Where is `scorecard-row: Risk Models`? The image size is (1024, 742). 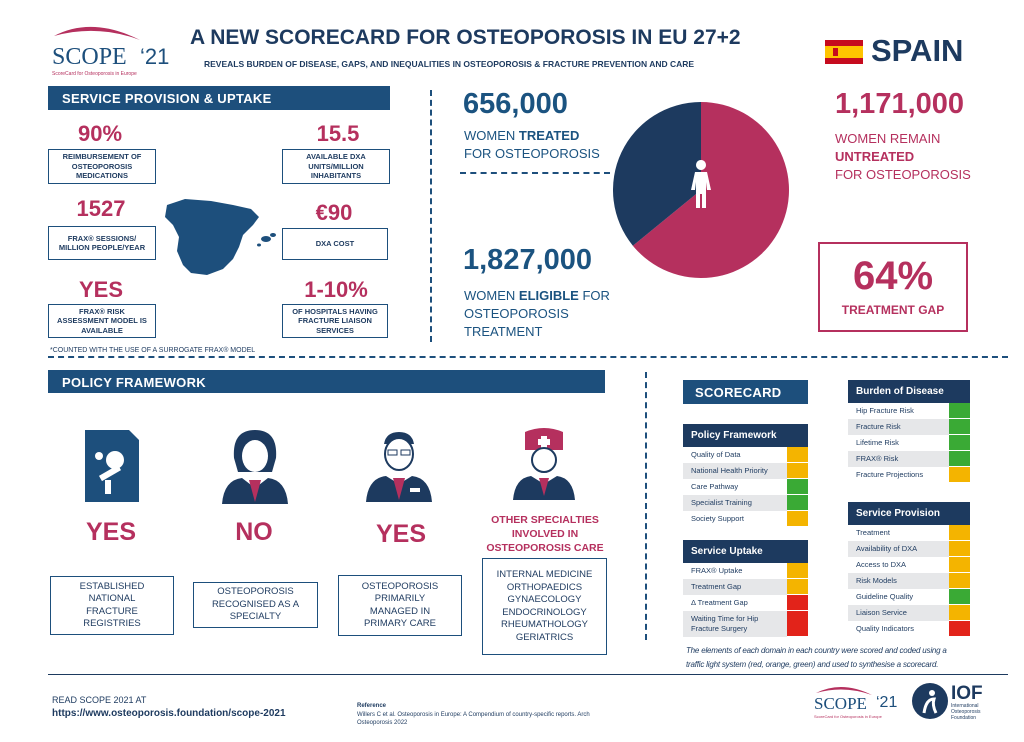
scorecard-row: Risk Models is located at coordinates (909, 581).